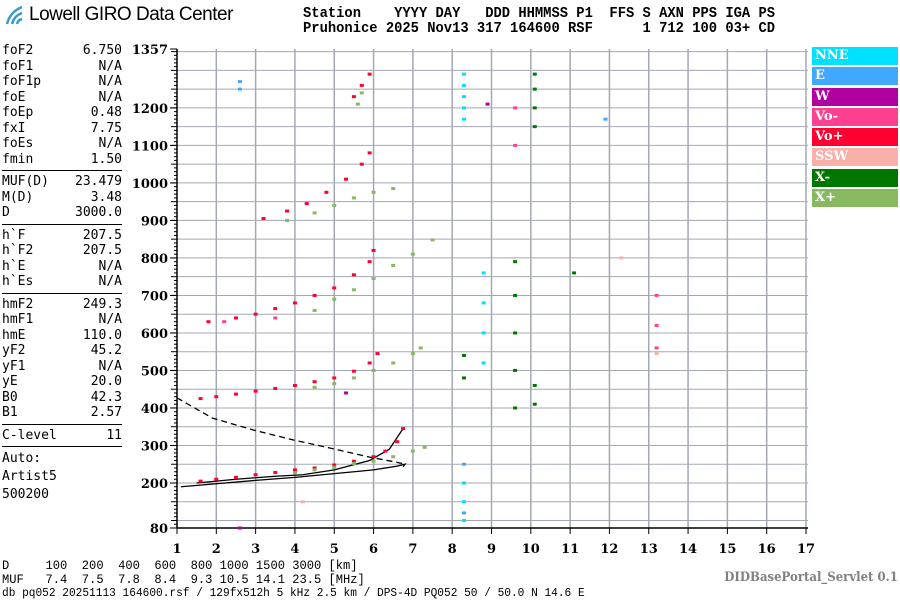 Image resolution: width=900 pixels, height=600 pixels. What do you see at coordinates (62, 67) in the screenshot?
I see `param-row: foF1 N/A` at bounding box center [62, 67].